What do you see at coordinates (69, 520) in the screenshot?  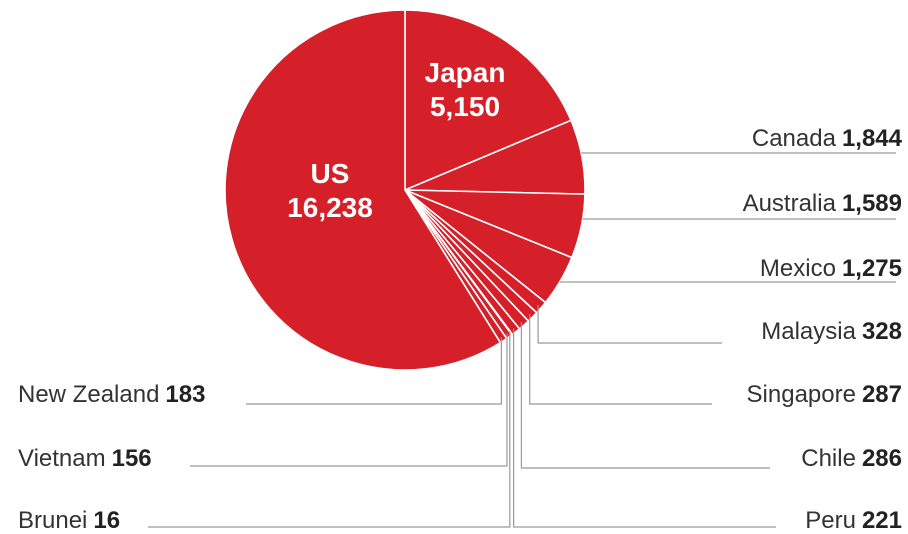 I see `label-brunei: Brunei 16` at bounding box center [69, 520].